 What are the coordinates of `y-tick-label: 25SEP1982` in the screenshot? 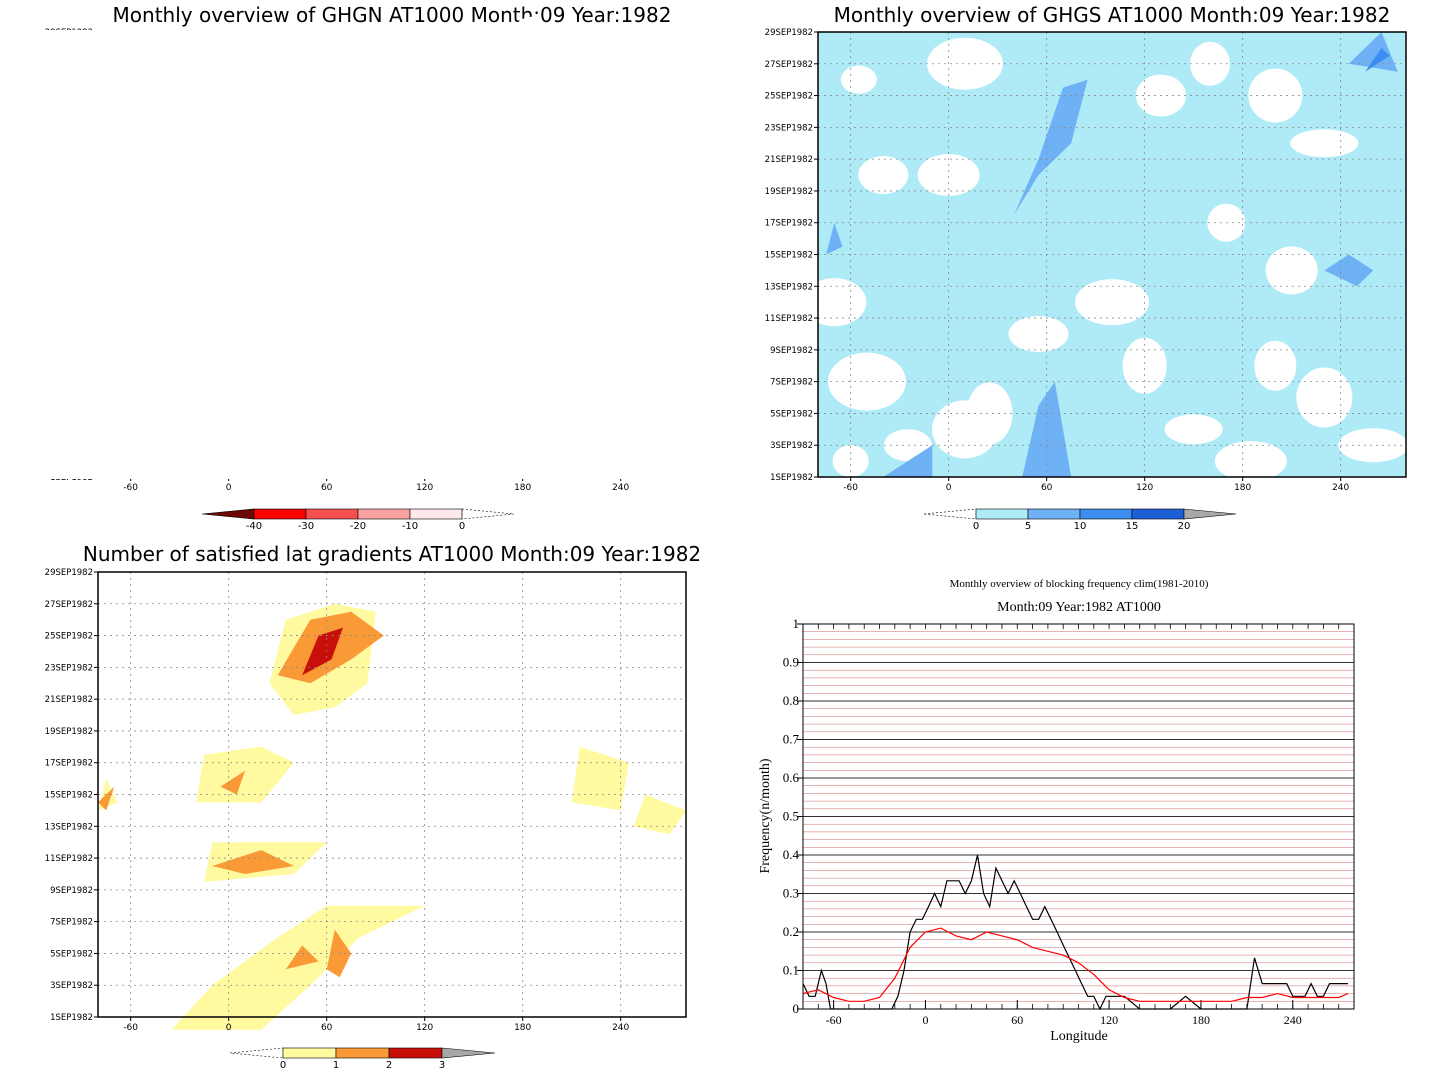 It's located at (789, 97).